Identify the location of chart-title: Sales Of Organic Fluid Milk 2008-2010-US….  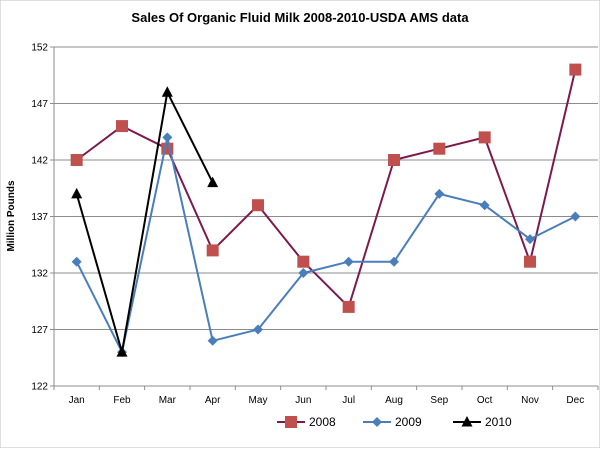
(300, 17).